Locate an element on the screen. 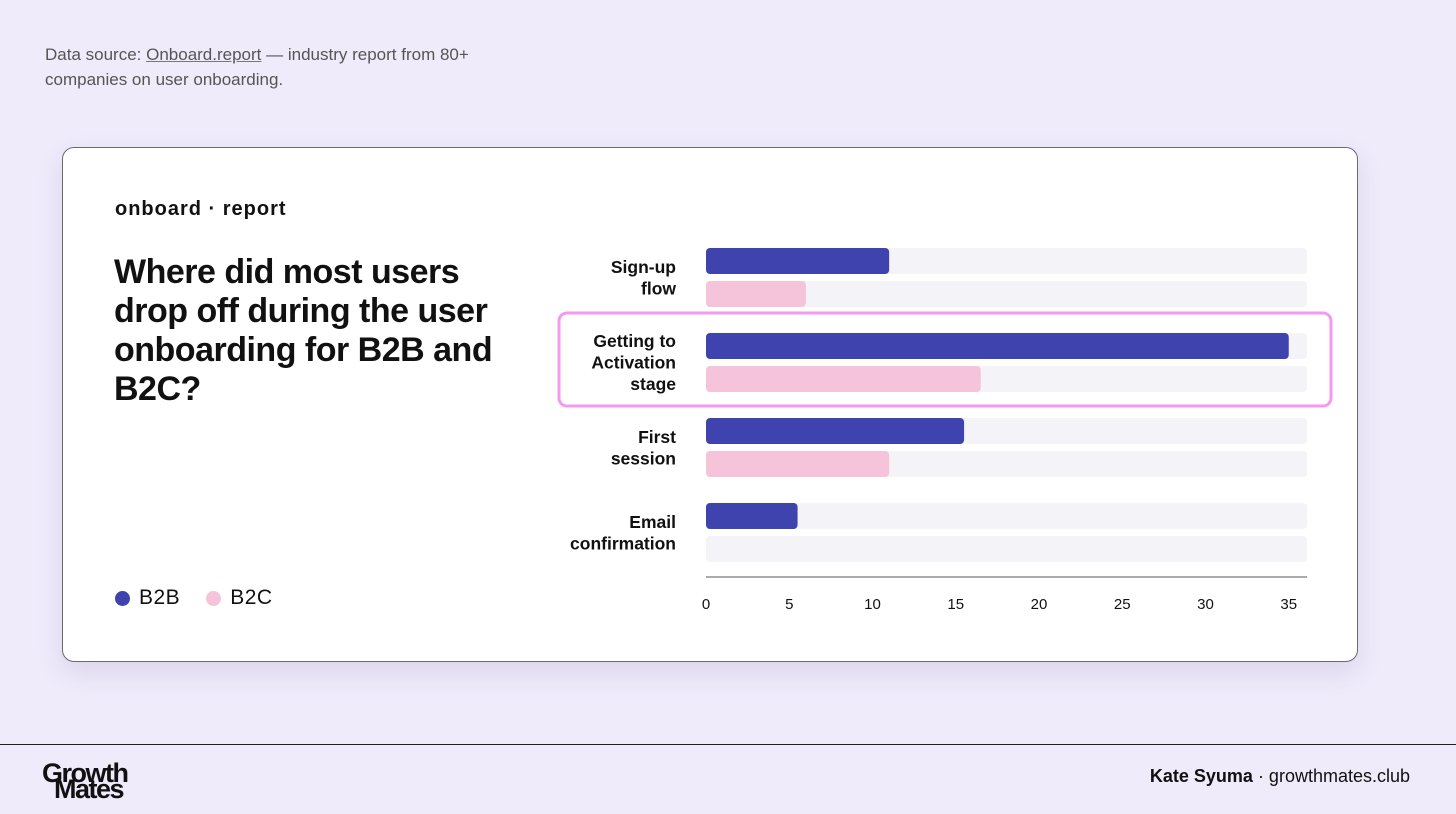 This screenshot has height=814, width=1456. legend-label-b2b: B2B is located at coordinates (160, 597).